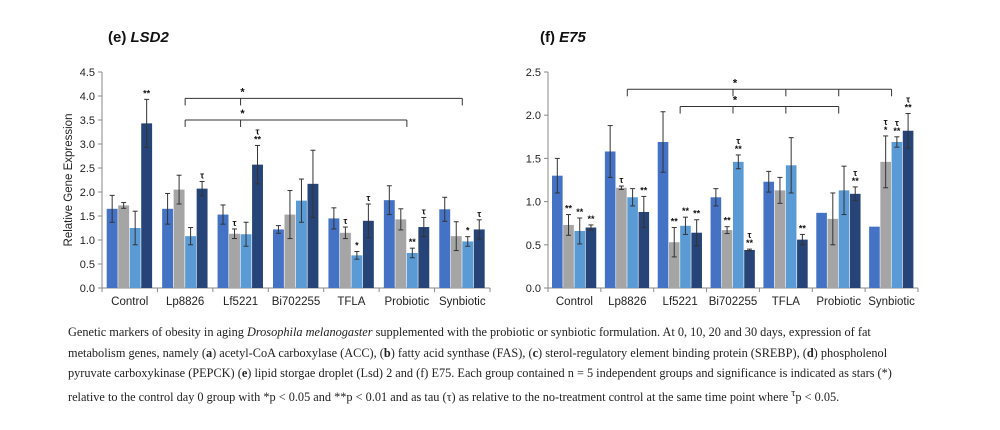 The width and height of the screenshot is (1000, 430). Describe the element at coordinates (87, 265) in the screenshot. I see `y-tick-label: 0.5` at that location.